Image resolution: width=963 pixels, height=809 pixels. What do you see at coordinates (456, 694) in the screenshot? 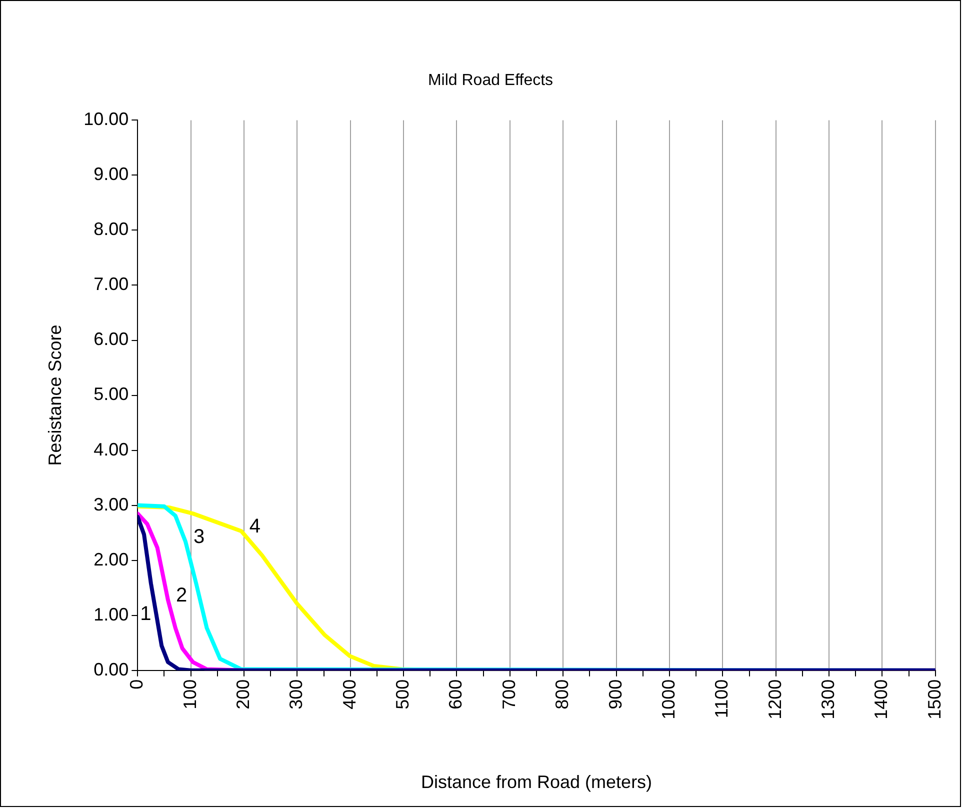
I see `x-tick-label: 600` at bounding box center [456, 694].